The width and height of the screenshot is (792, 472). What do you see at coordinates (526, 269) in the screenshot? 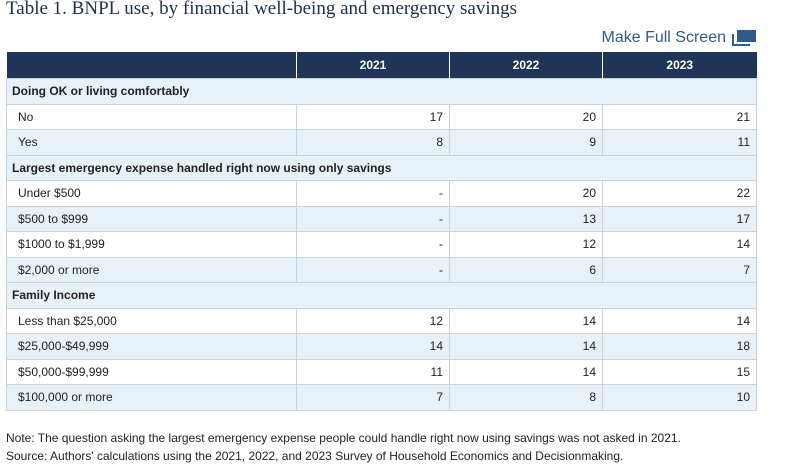
I see `table-cell: 6` at bounding box center [526, 269].